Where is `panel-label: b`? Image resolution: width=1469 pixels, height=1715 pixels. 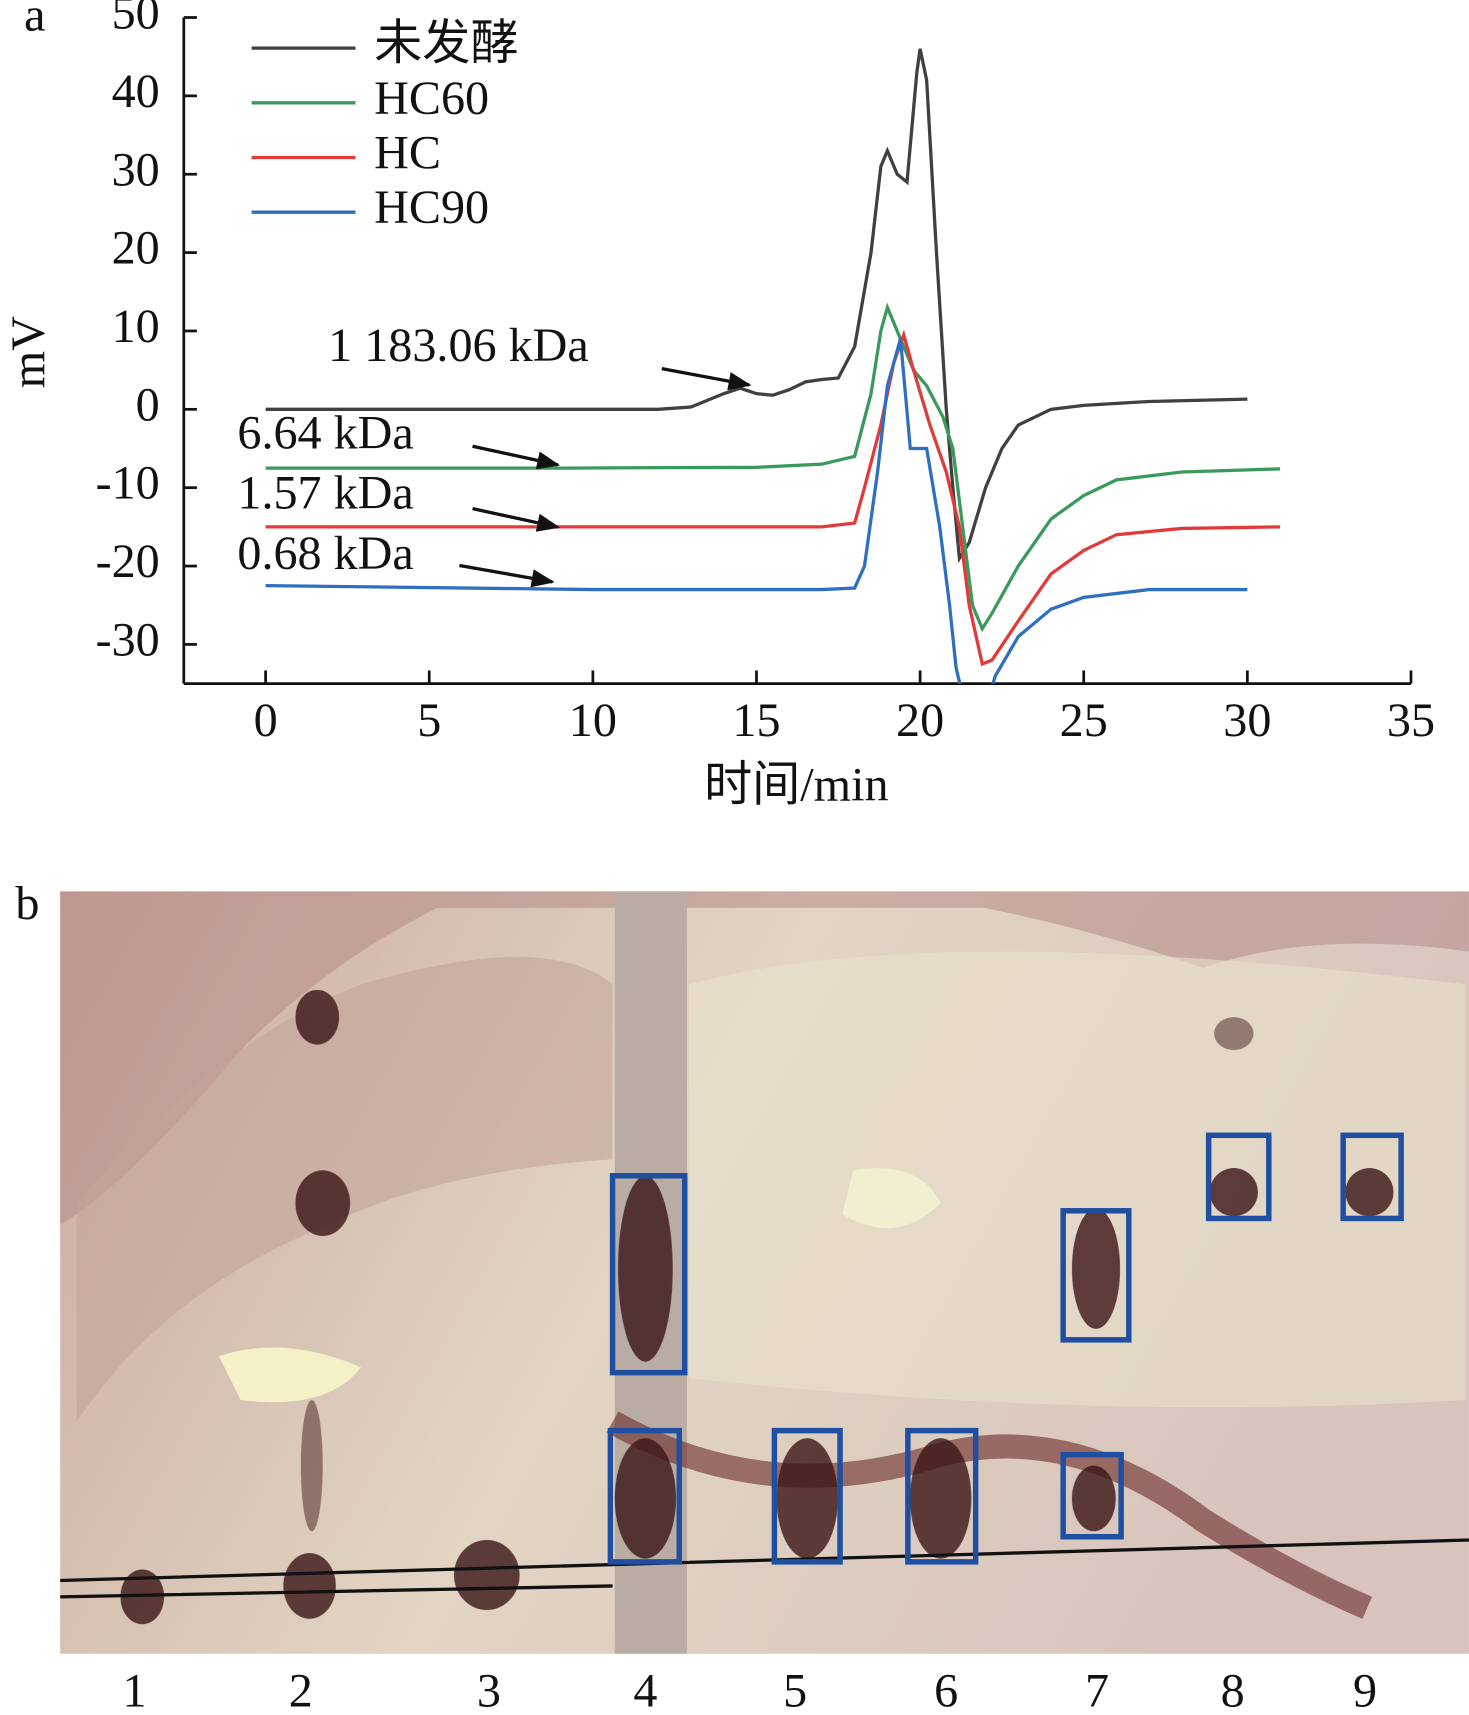 panel-label: b is located at coordinates (27, 903).